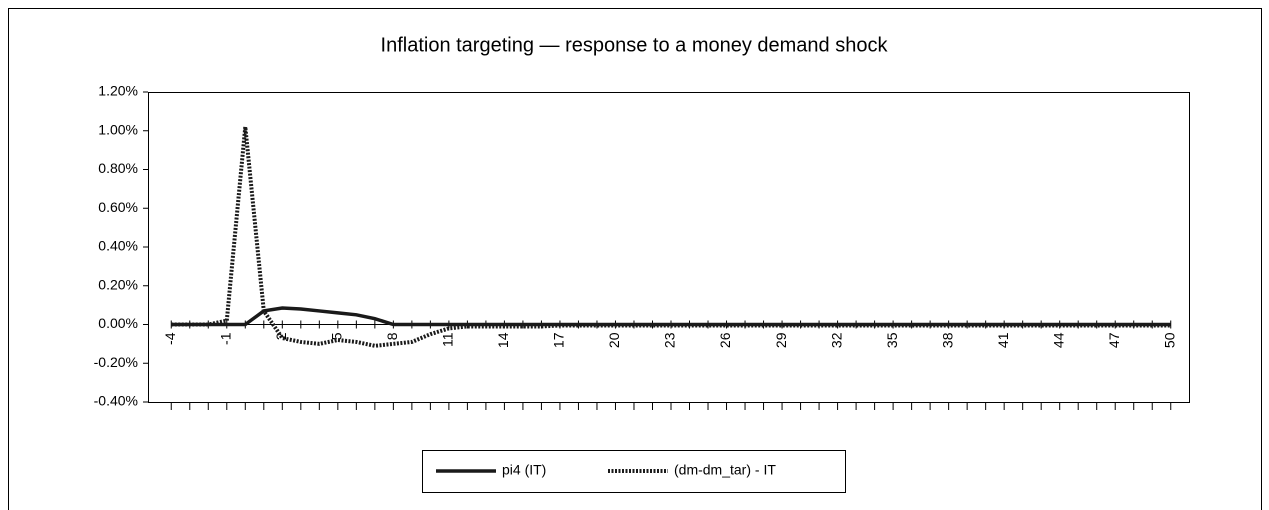 This screenshot has width=1269, height=510. What do you see at coordinates (947, 340) in the screenshot?
I see `x-tick-label: 38` at bounding box center [947, 340].